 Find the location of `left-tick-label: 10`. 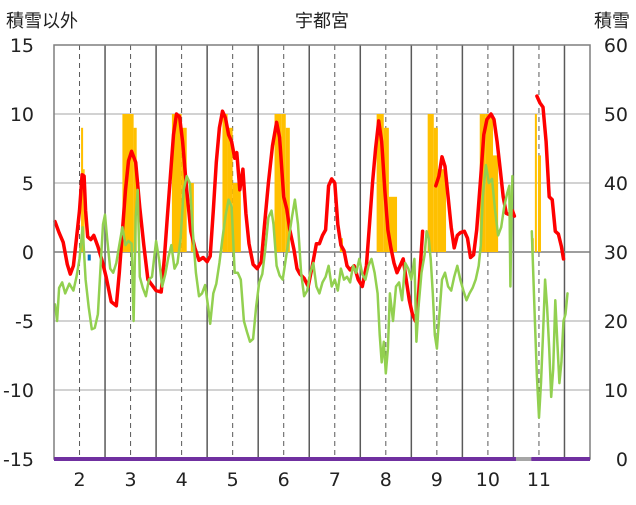

left-tick-label: 10 is located at coordinates (22, 115).